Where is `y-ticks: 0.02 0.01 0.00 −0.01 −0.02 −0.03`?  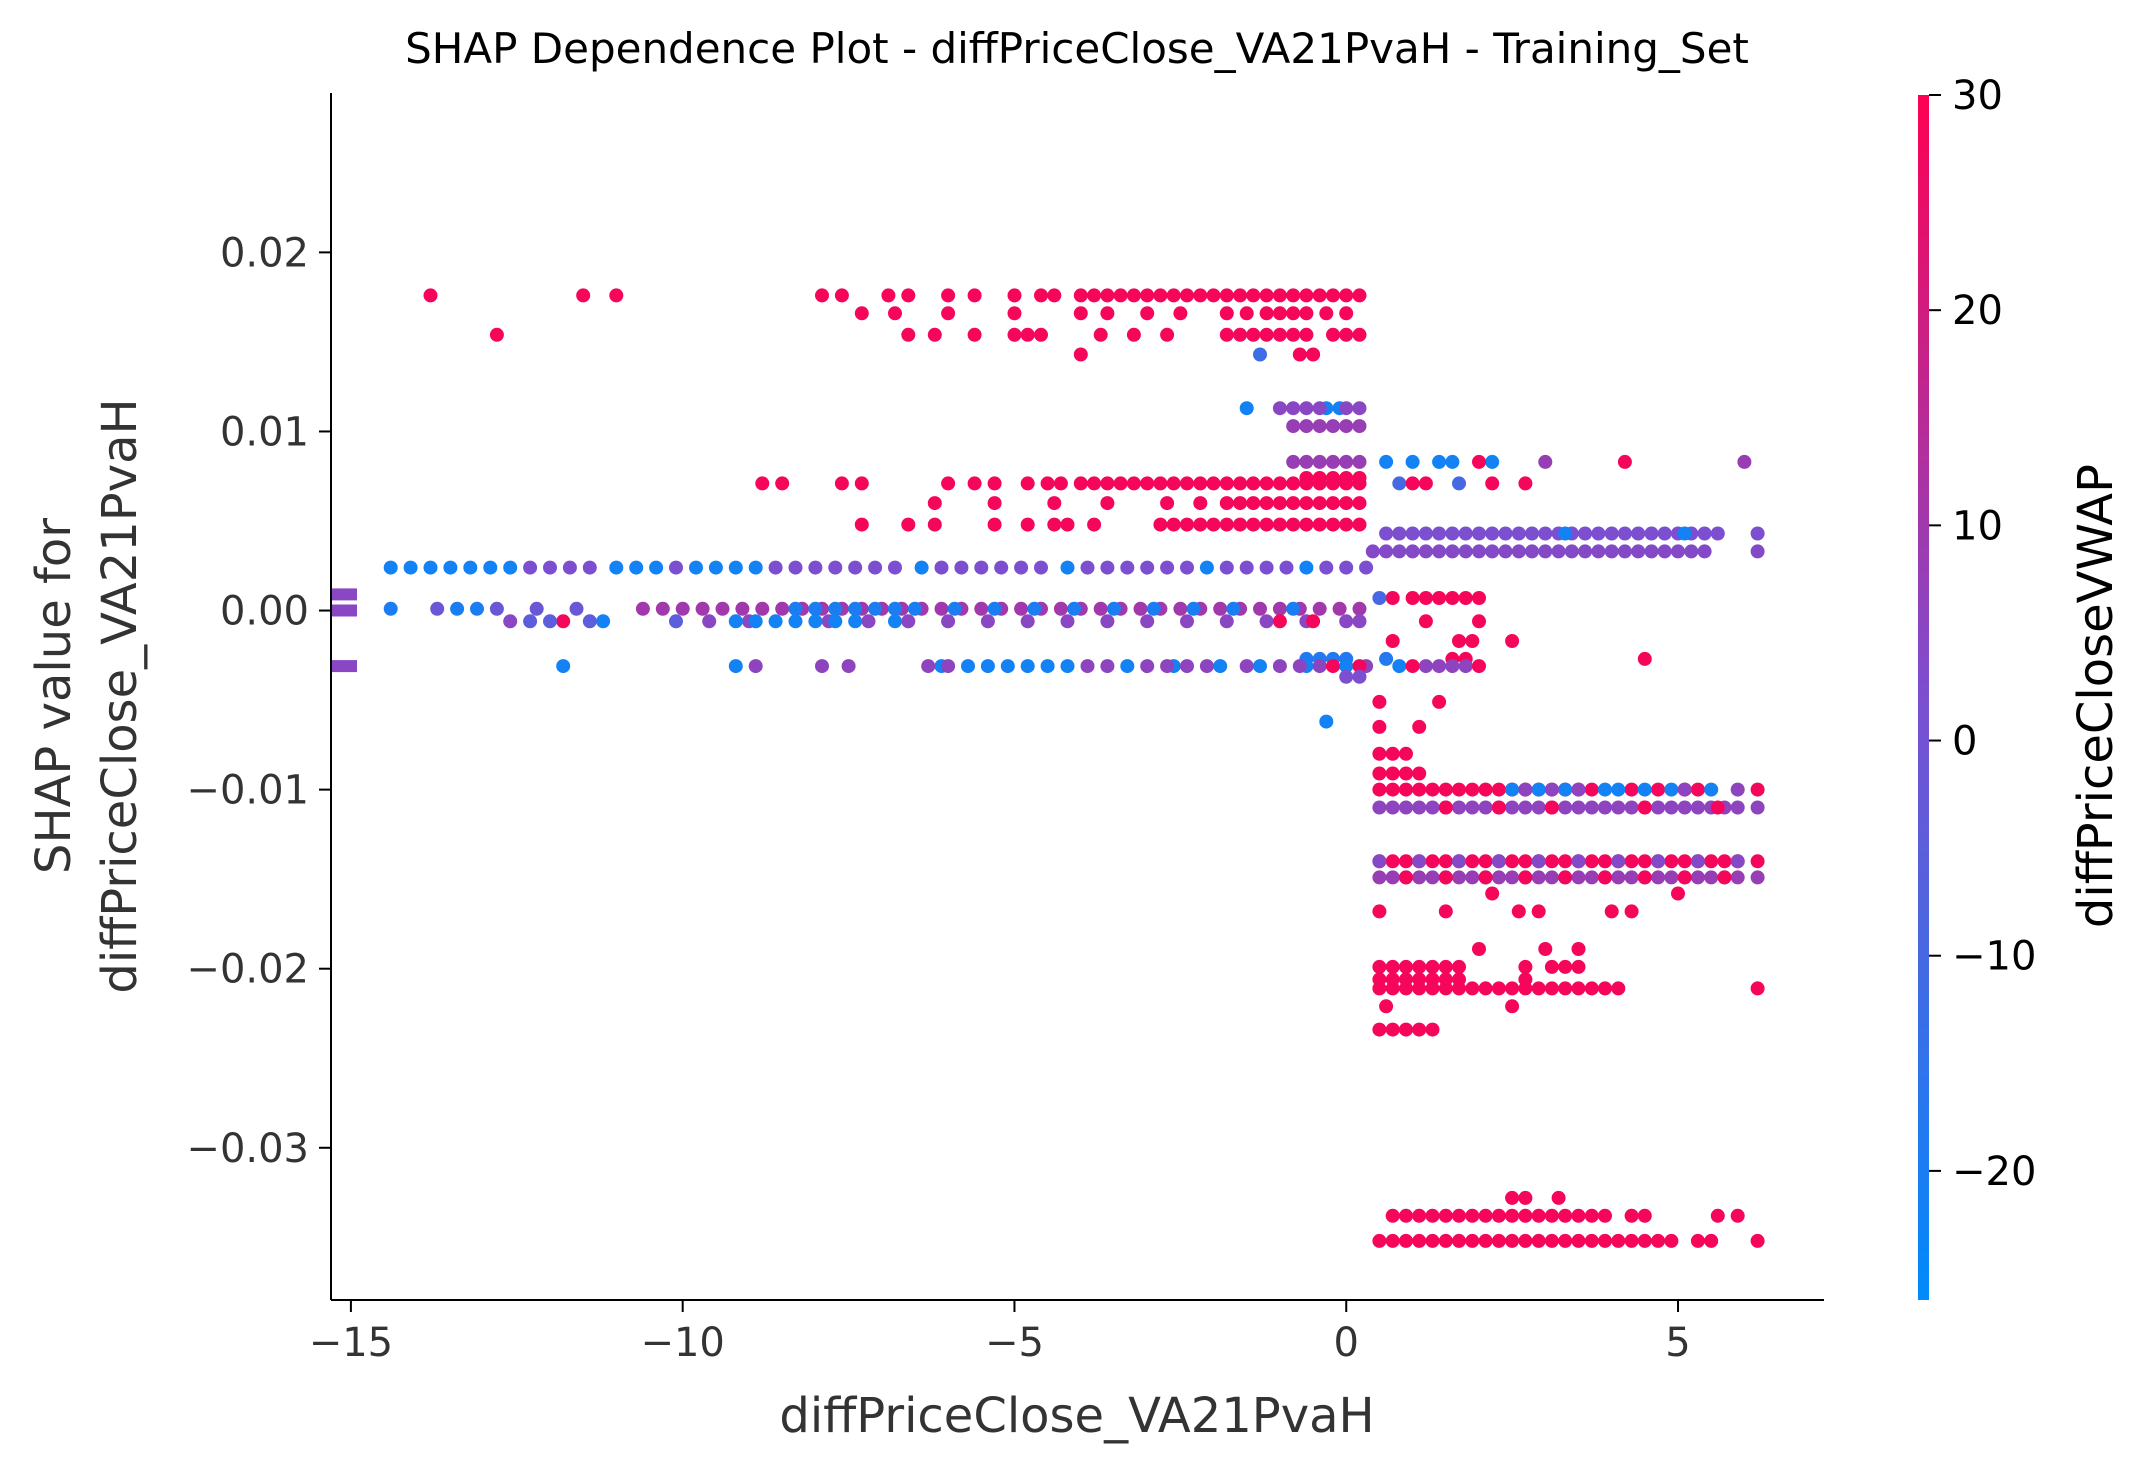 y-ticks: 0.02 0.01 0.00 −0.01 −0.02 −0.03 is located at coordinates (258, 701).